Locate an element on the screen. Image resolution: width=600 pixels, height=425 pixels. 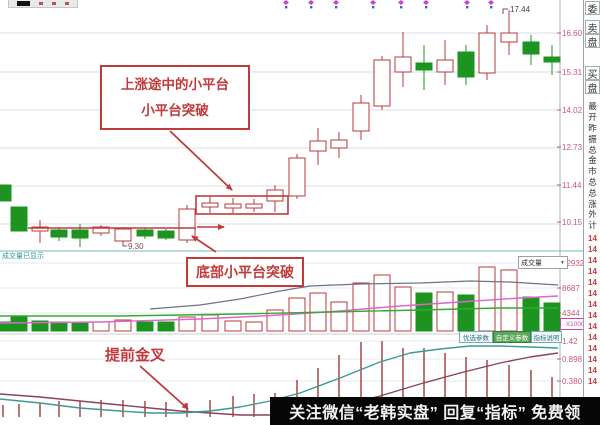
annotation-text: 底部小平台突破 is located at coordinates (245, 271).